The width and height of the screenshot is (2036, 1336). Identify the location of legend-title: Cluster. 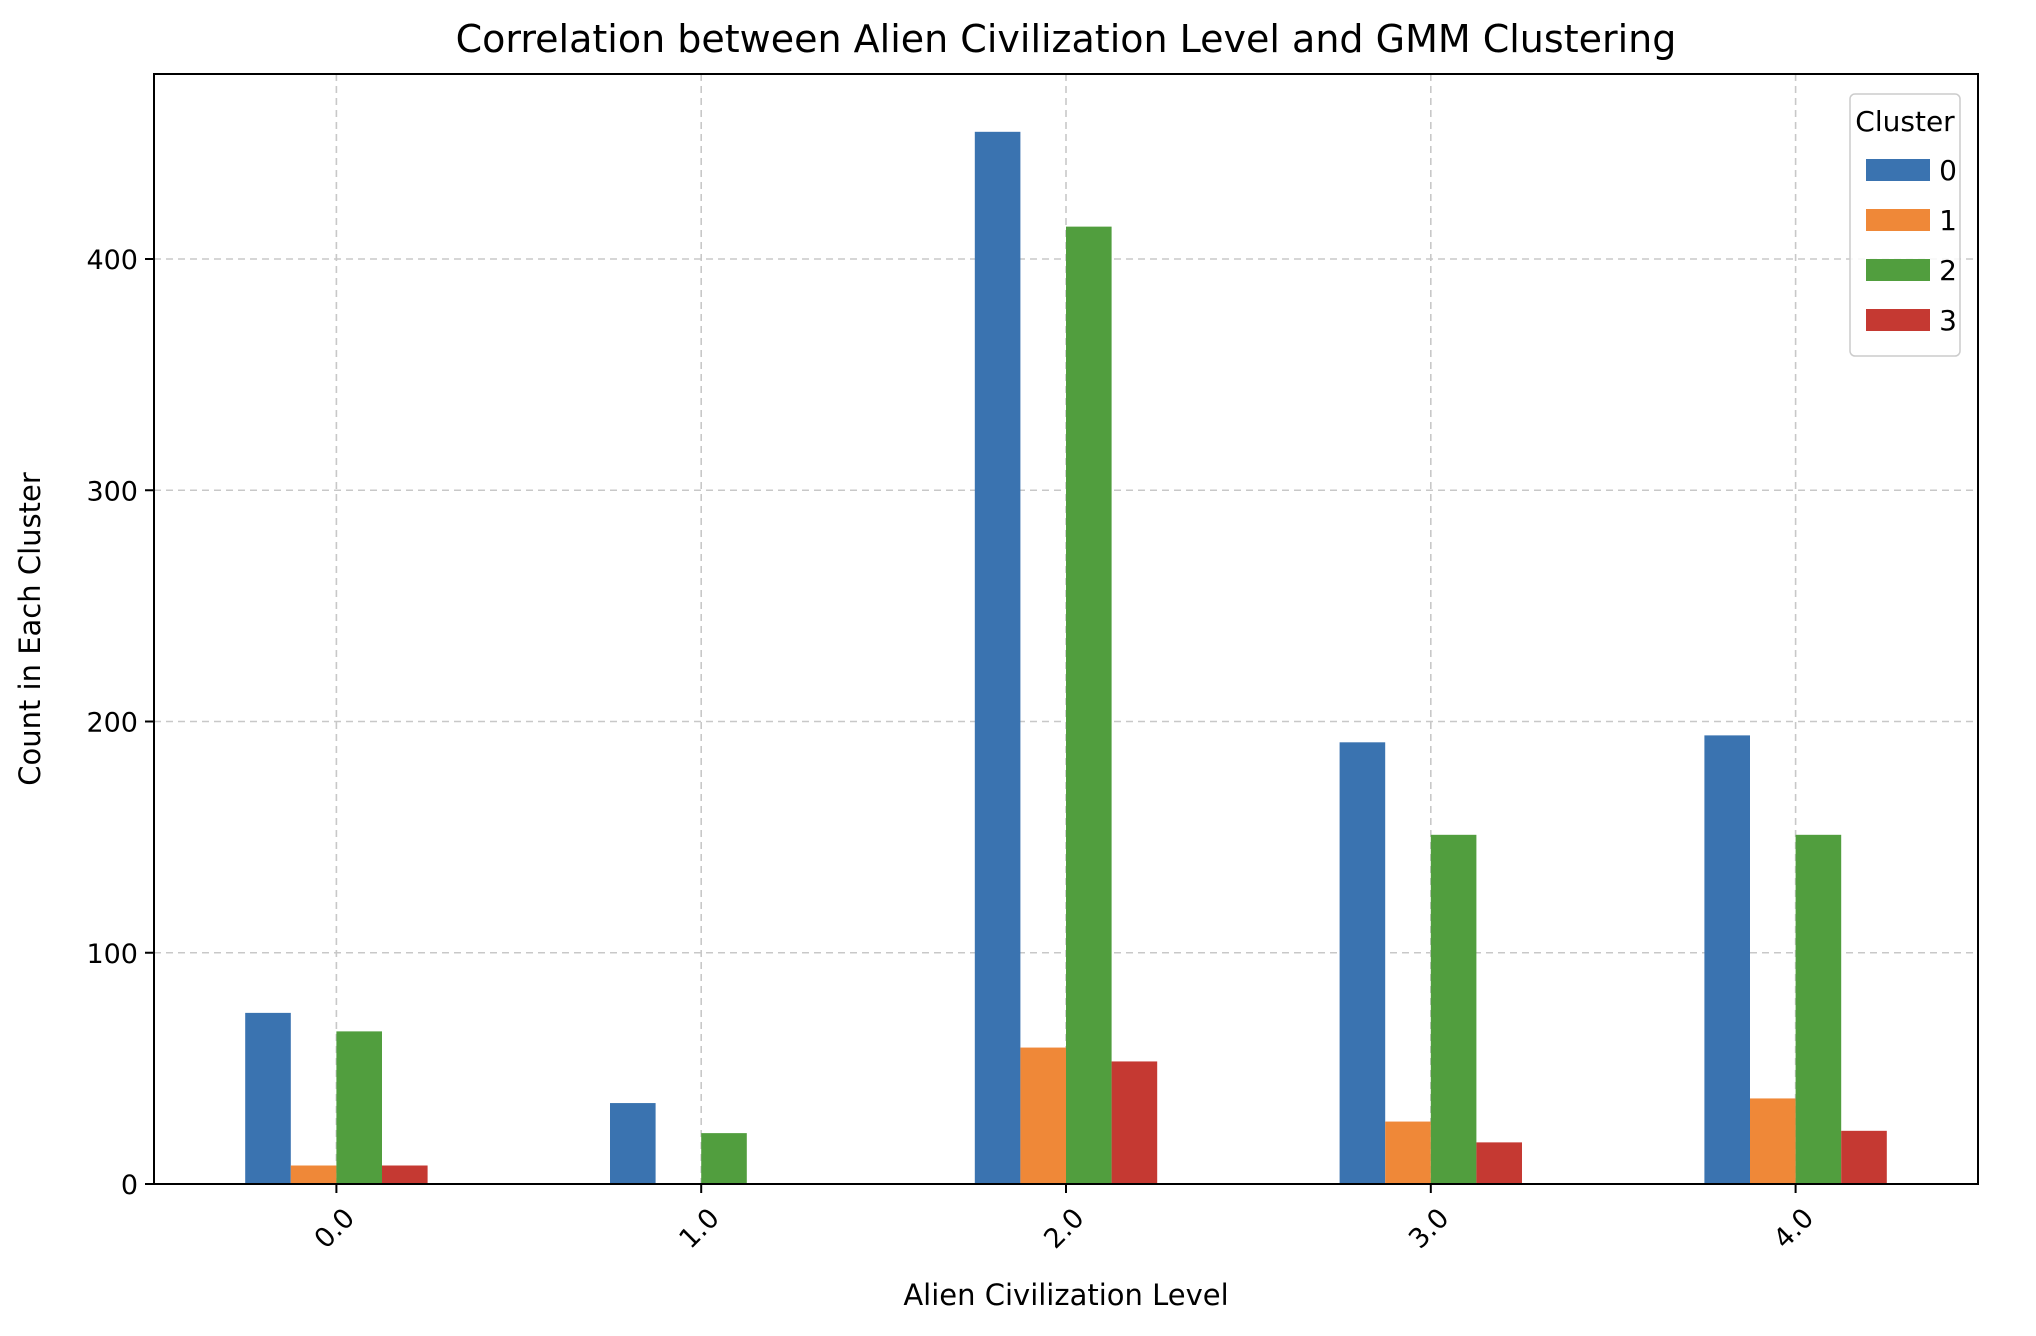
(1905, 121).